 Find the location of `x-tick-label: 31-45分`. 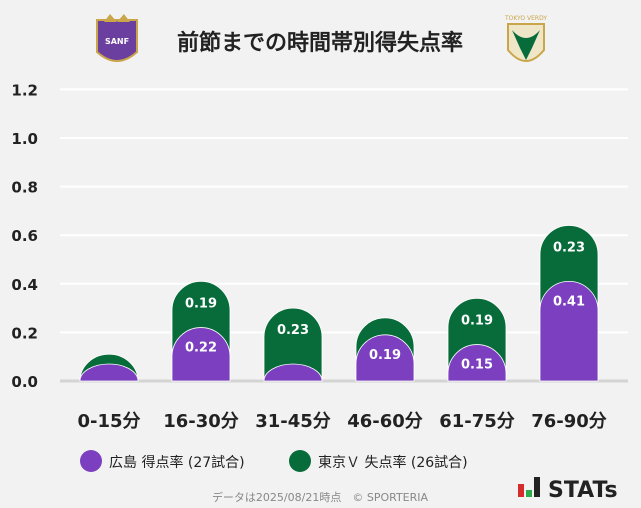

x-tick-label: 31-45分 is located at coordinates (293, 421).